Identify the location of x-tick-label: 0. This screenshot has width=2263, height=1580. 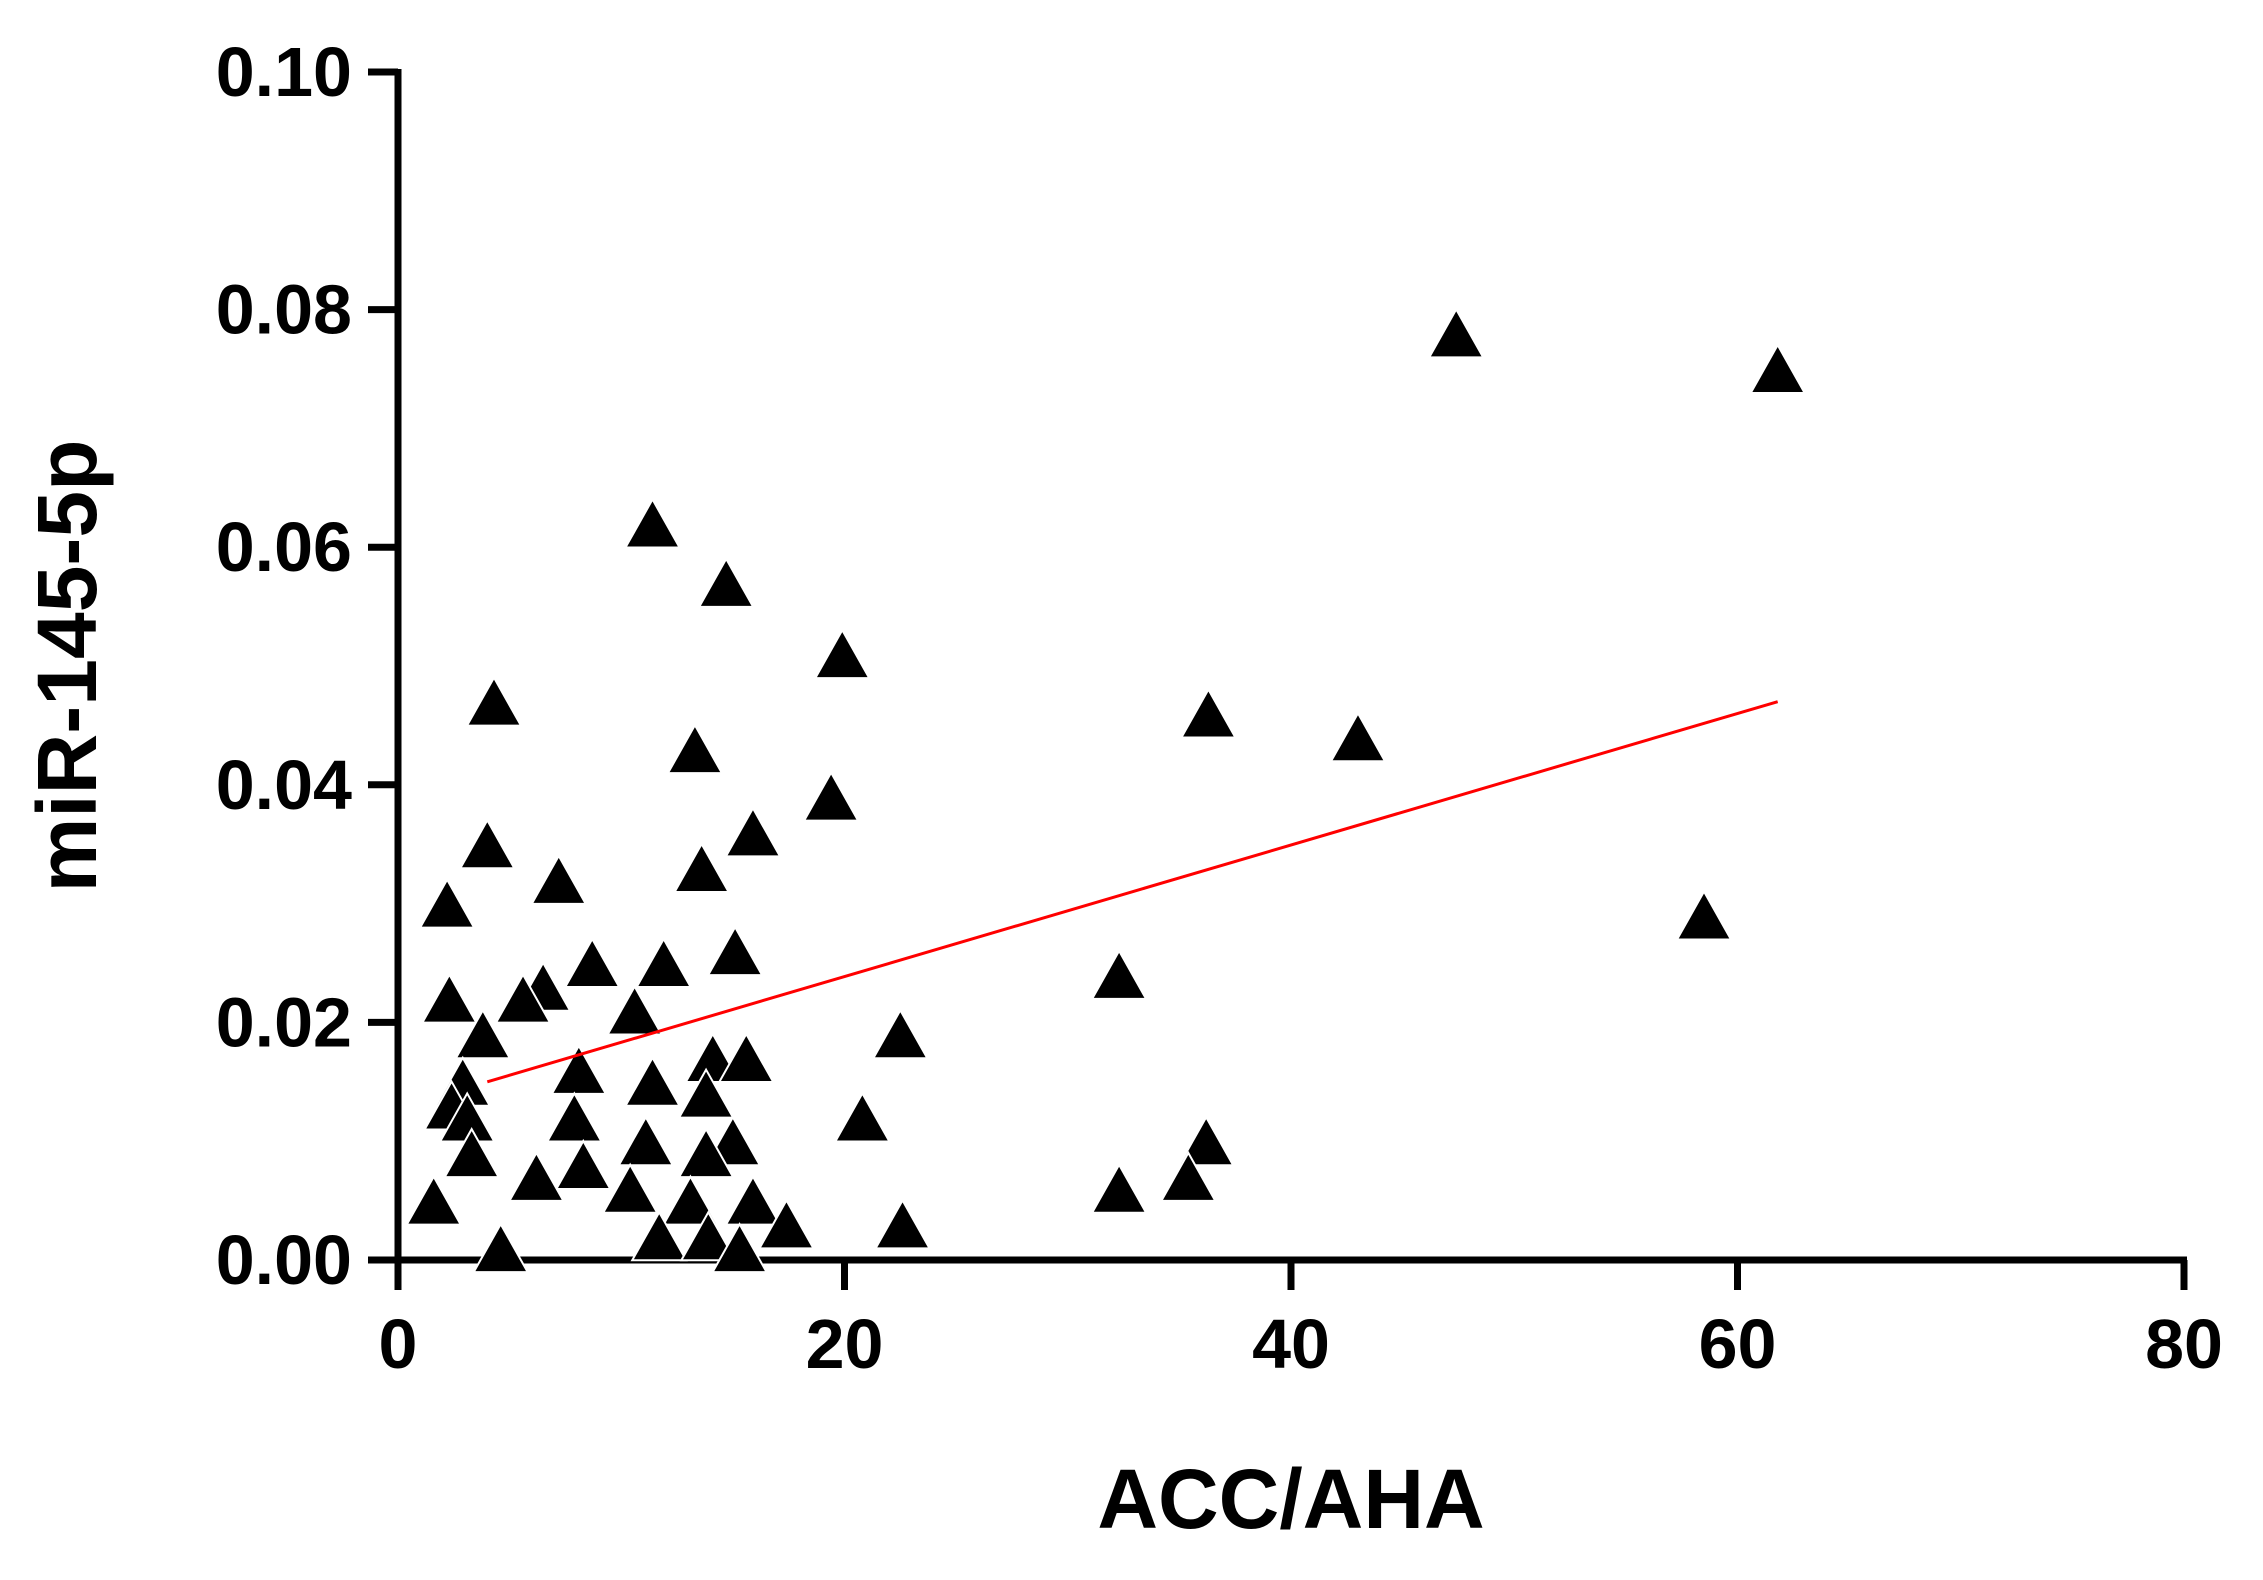
(398, 1344).